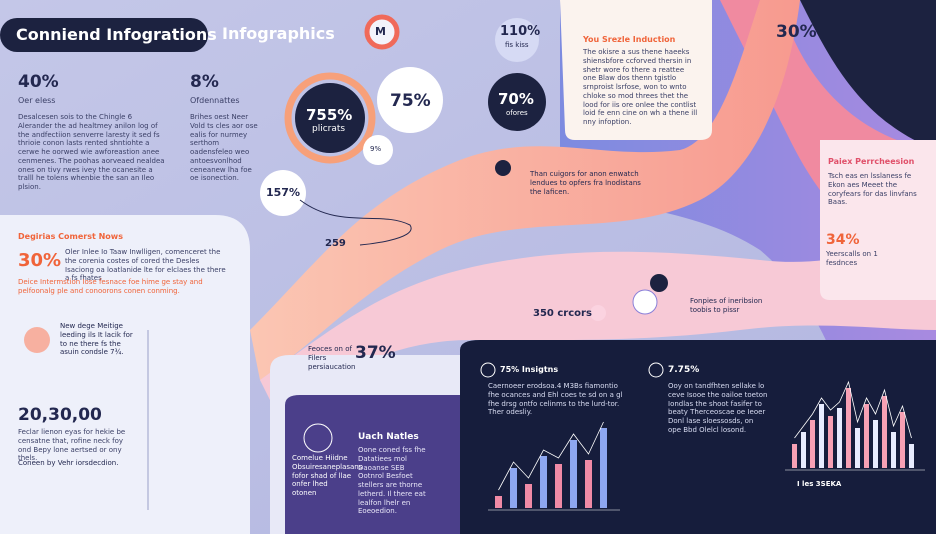  Describe the element at coordinates (645, 302) in the screenshot. I see `avatar` at that location.